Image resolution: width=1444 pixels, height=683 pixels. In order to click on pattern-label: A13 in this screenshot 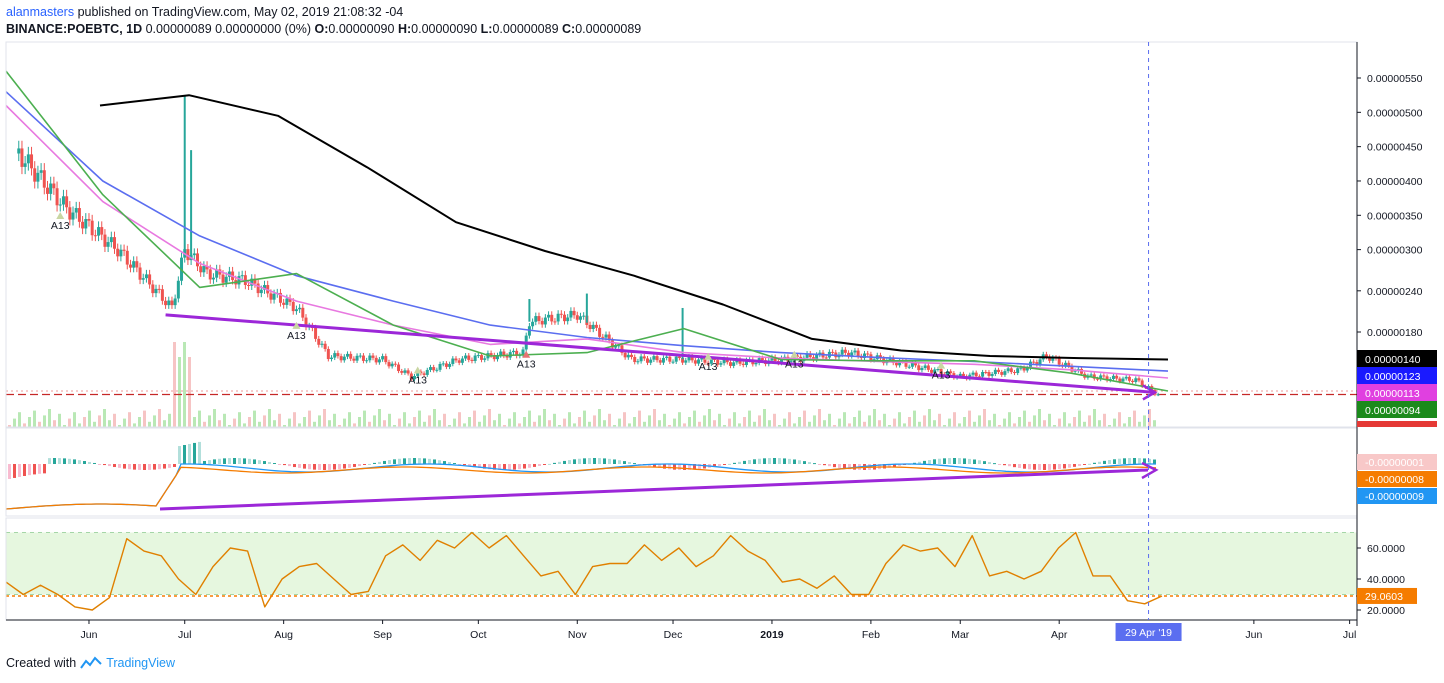, I will do `click(941, 376)`.